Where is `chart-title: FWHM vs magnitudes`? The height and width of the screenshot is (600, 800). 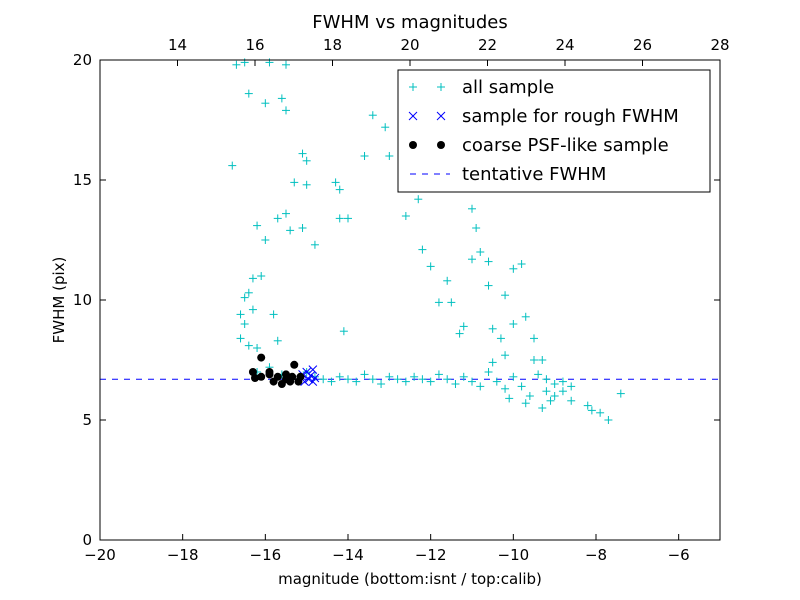
chart-title: FWHM vs magnitudes is located at coordinates (409, 22).